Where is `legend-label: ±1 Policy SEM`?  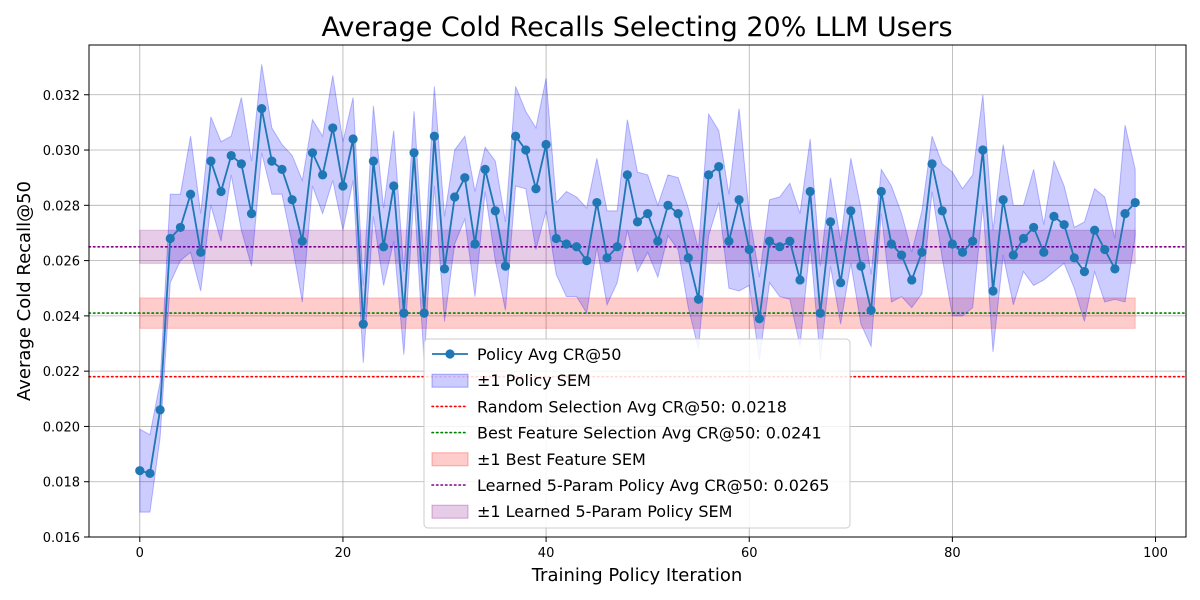
legend-label: ±1 Policy SEM is located at coordinates (534, 380).